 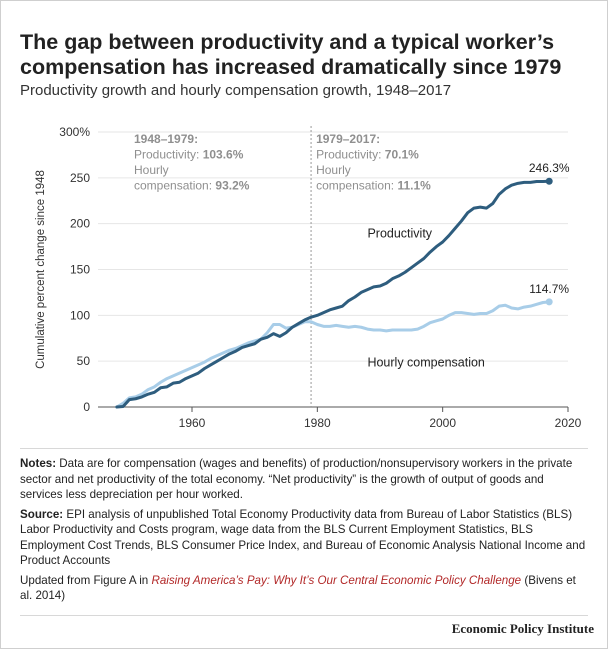 I want to click on annotation-1948-1979-compensation-value: 93.2%, so click(x=232, y=186).